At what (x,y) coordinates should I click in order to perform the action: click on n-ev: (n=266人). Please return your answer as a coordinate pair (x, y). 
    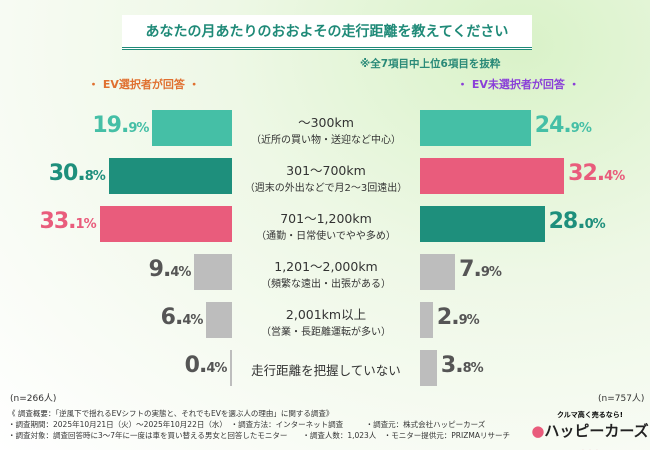
    Looking at the image, I should click on (33, 399).